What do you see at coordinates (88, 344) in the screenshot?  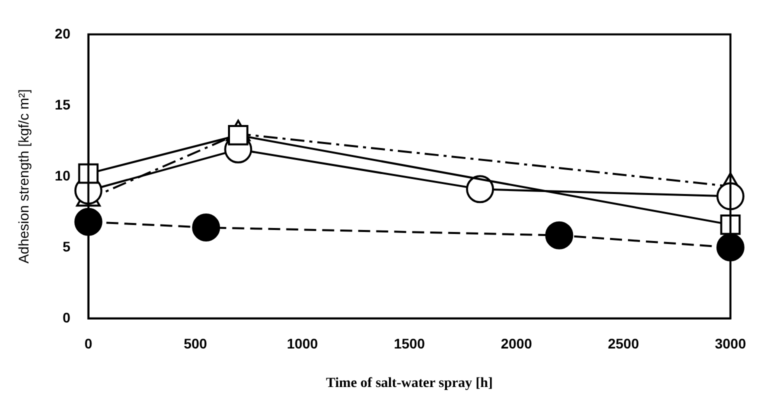 I see `x-tick-label: 0` at bounding box center [88, 344].